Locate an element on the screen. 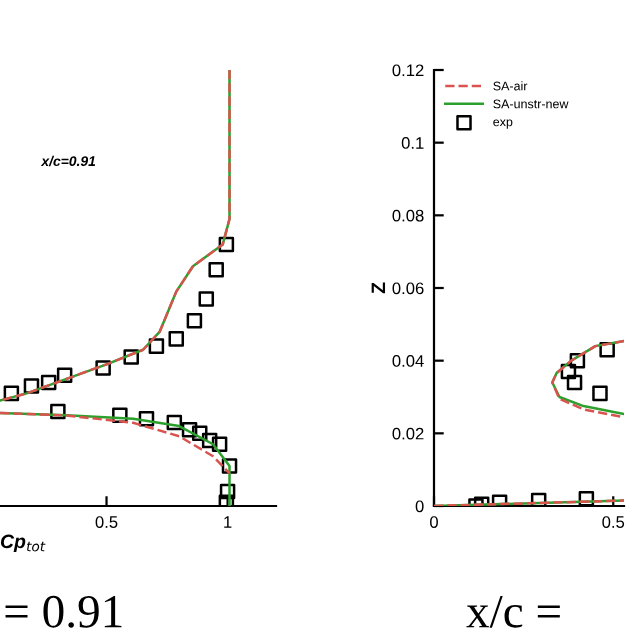 The width and height of the screenshot is (640, 640). text: x/c = is located at coordinates (513, 612).